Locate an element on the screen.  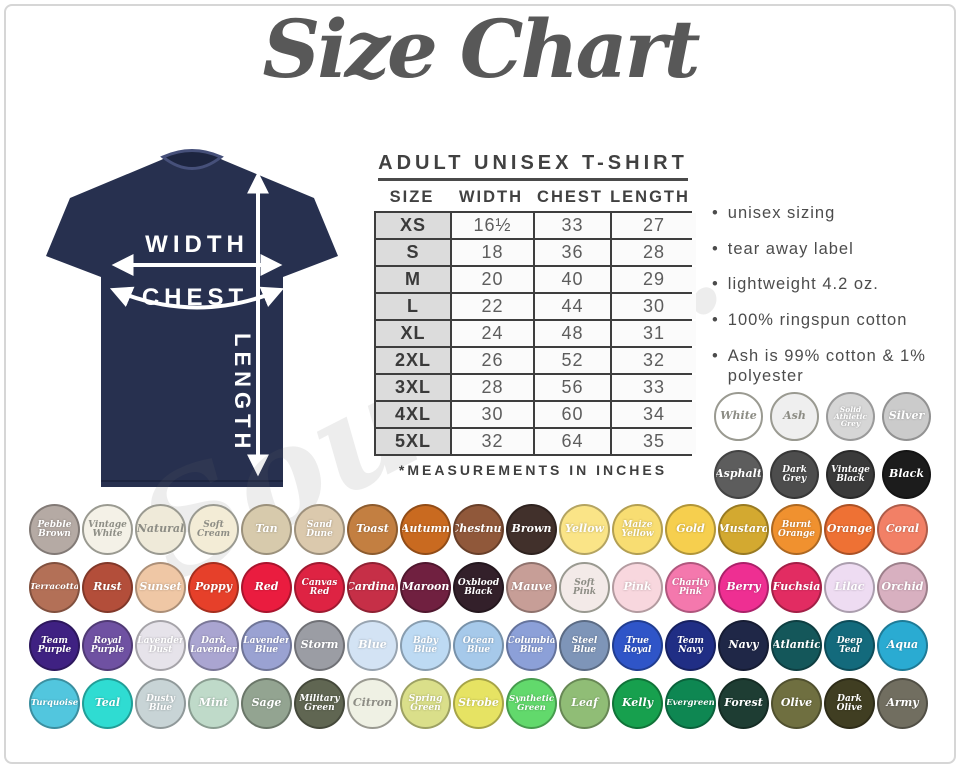
swatch-label: Tan is located at coordinates (266, 528).